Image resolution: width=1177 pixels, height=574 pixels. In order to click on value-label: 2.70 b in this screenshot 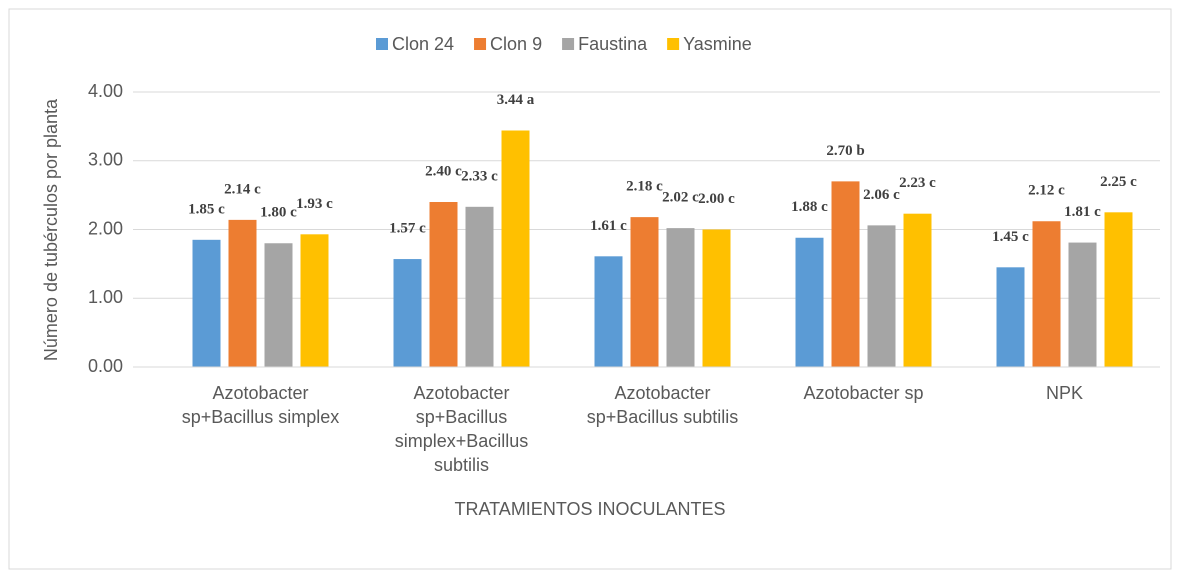, I will do `click(845, 151)`.